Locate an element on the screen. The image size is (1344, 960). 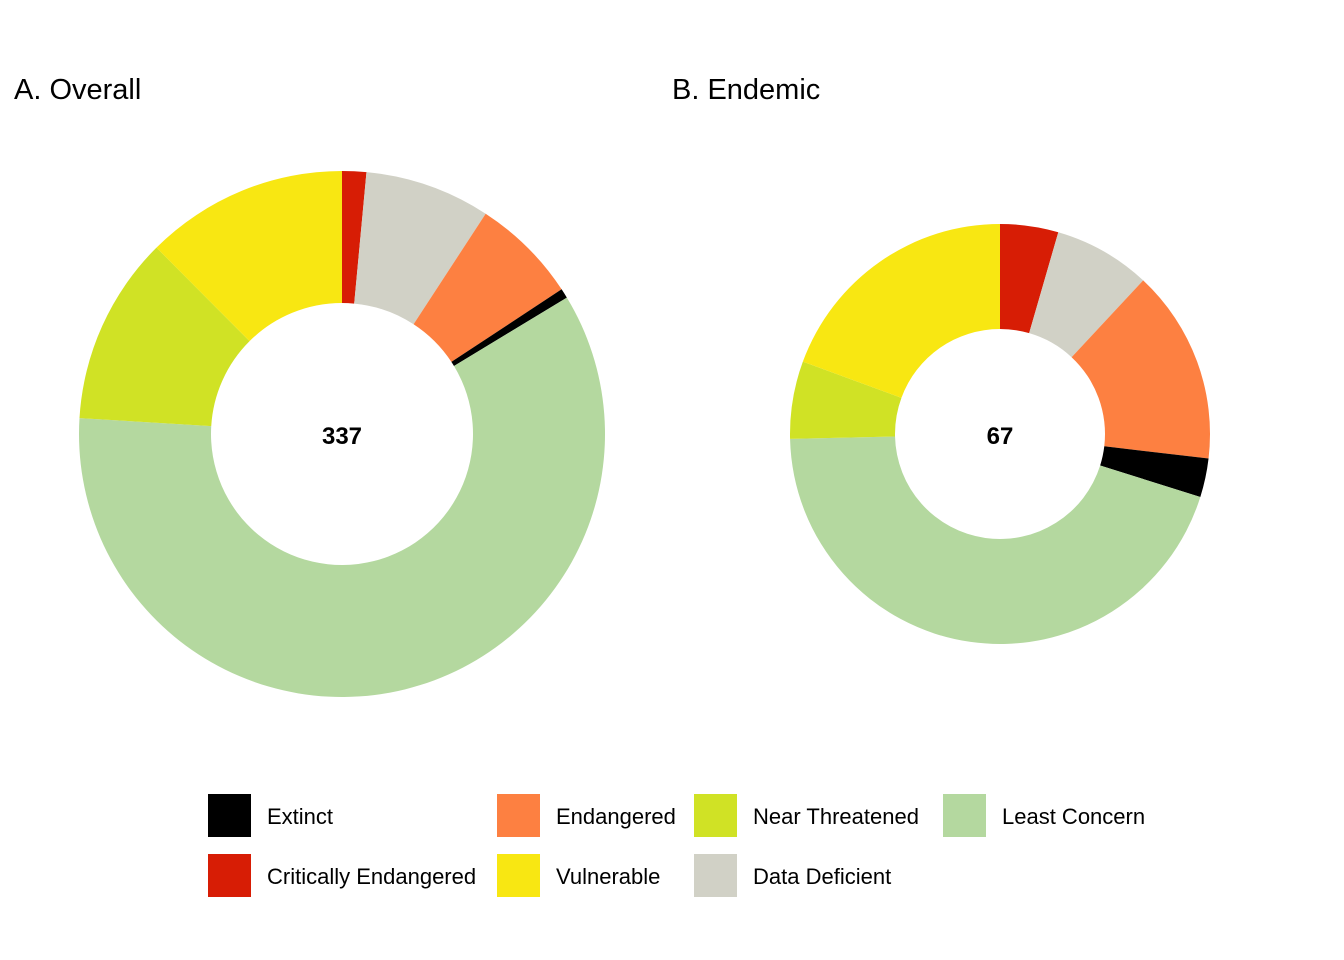
legend-label-extinct: Extinct is located at coordinates (300, 816).